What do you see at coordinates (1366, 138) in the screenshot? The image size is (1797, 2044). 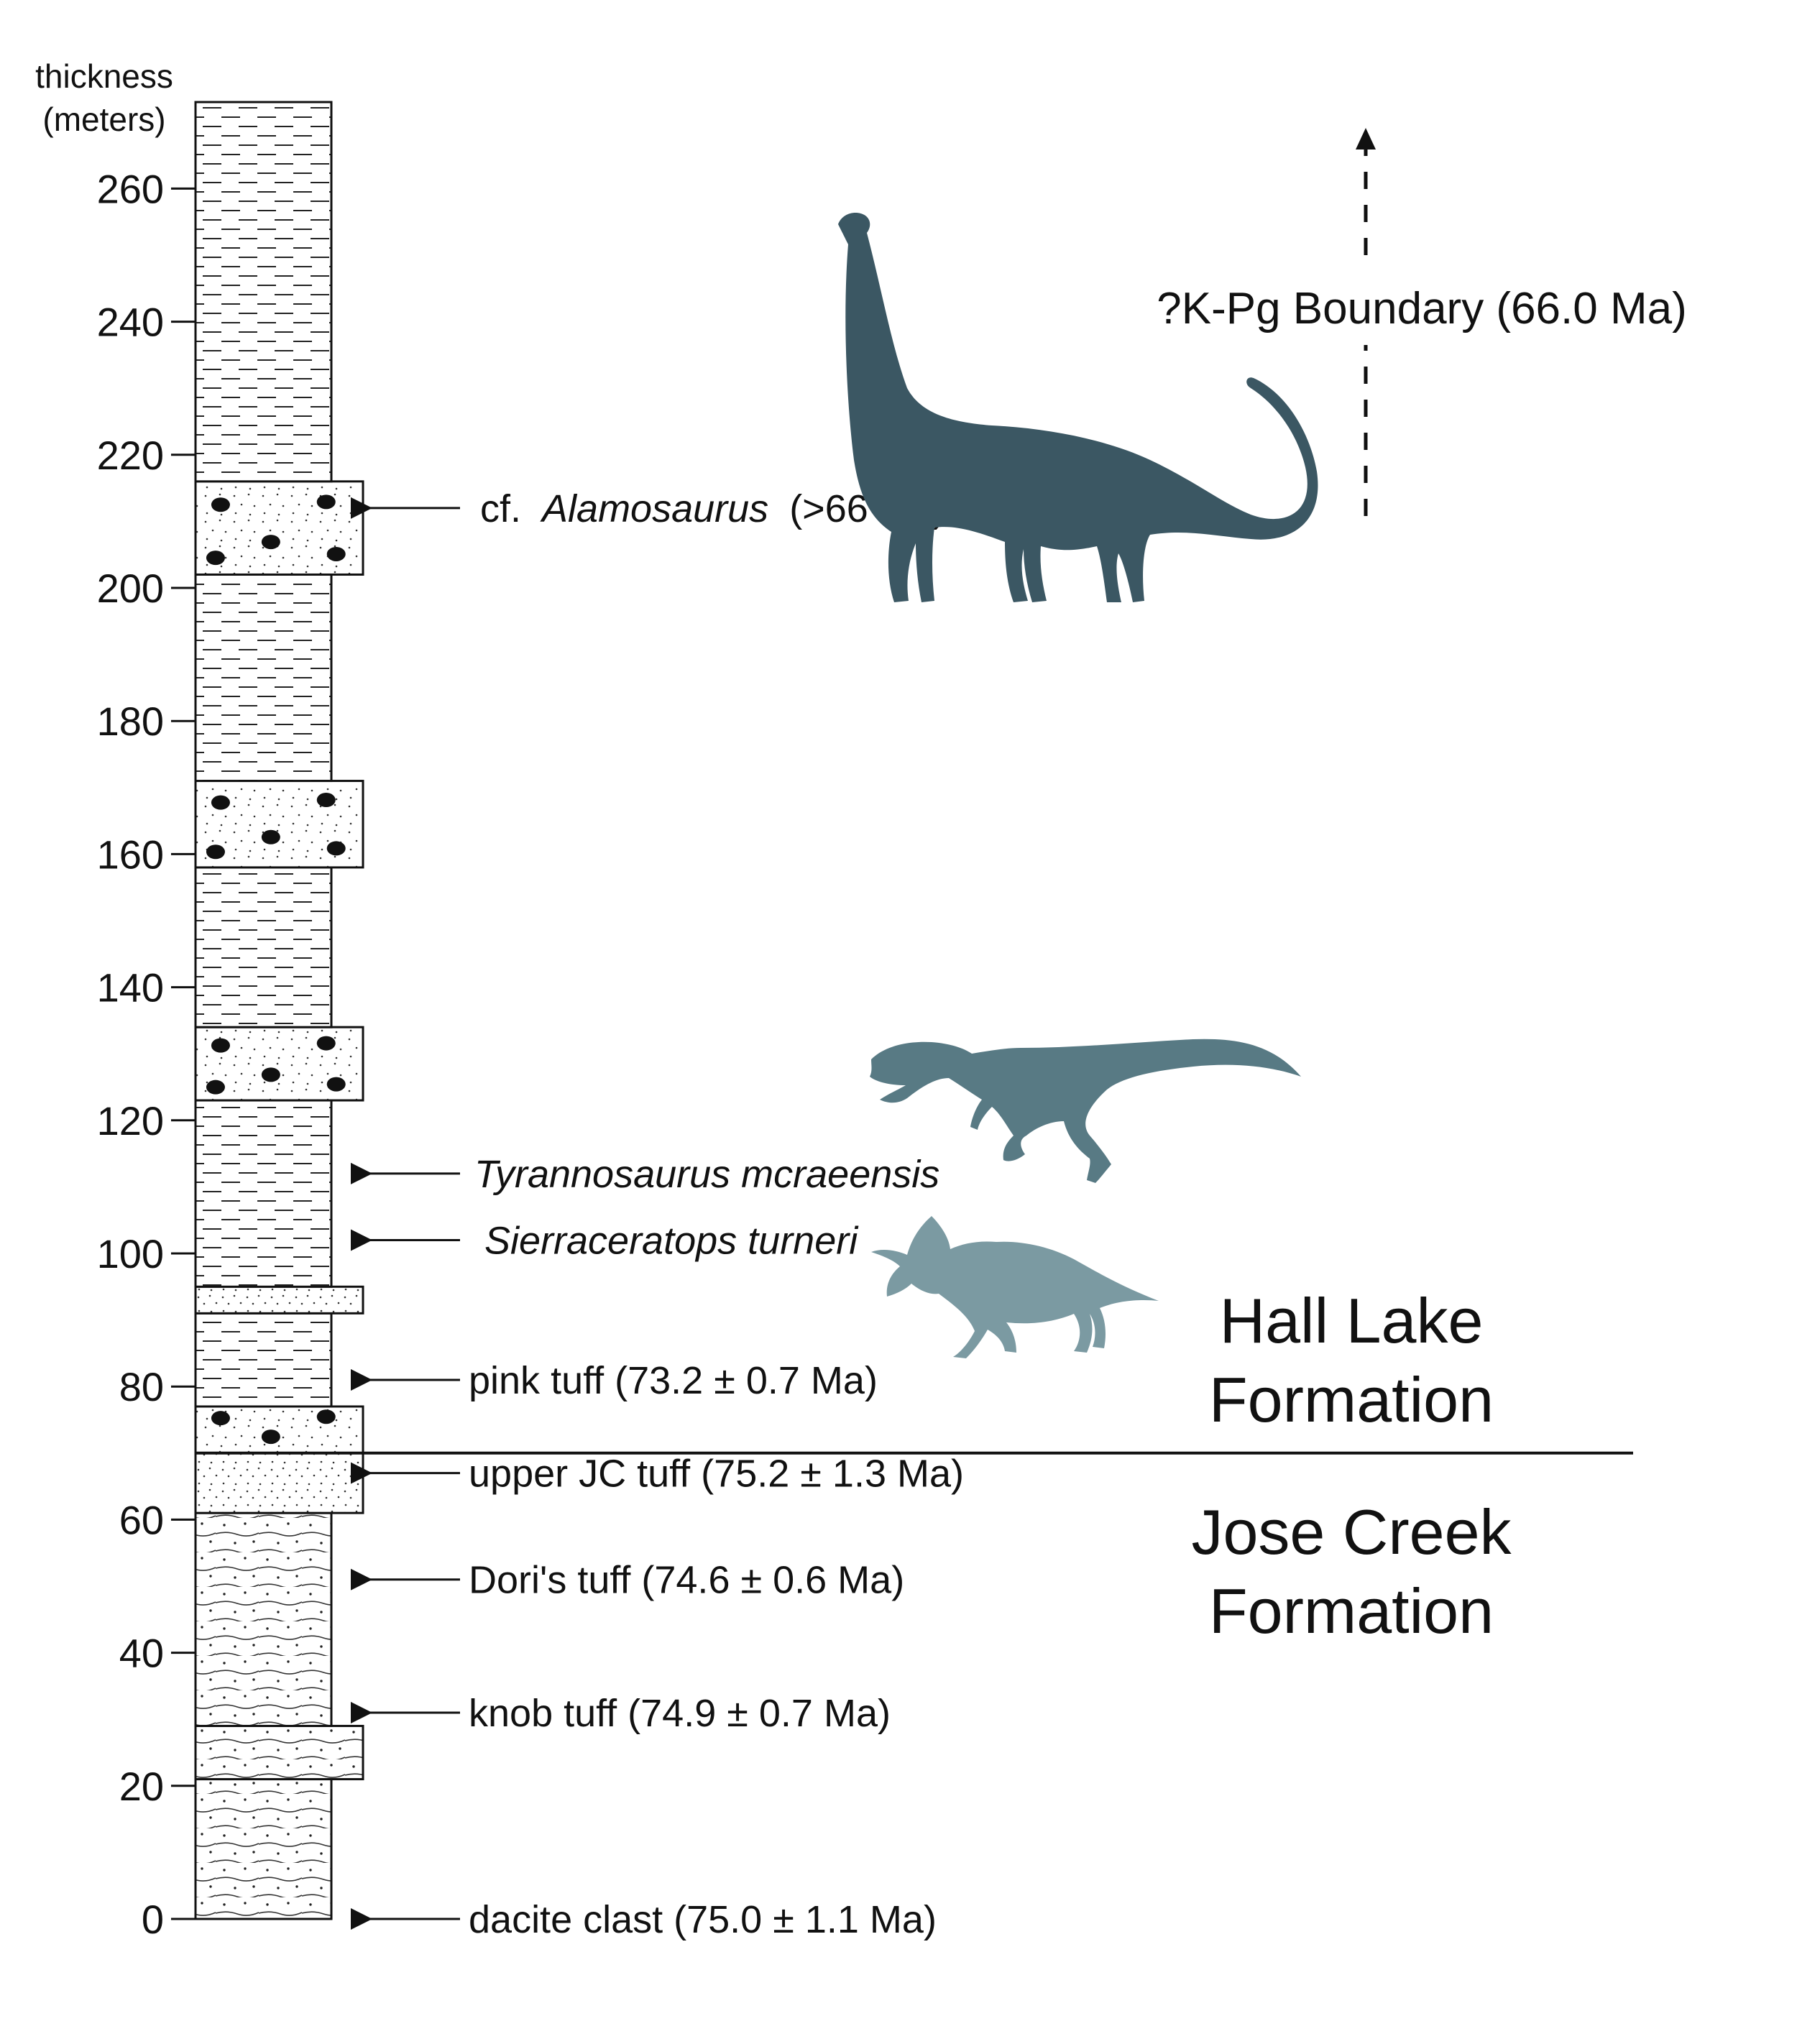 I see `up-arrow-icon` at bounding box center [1366, 138].